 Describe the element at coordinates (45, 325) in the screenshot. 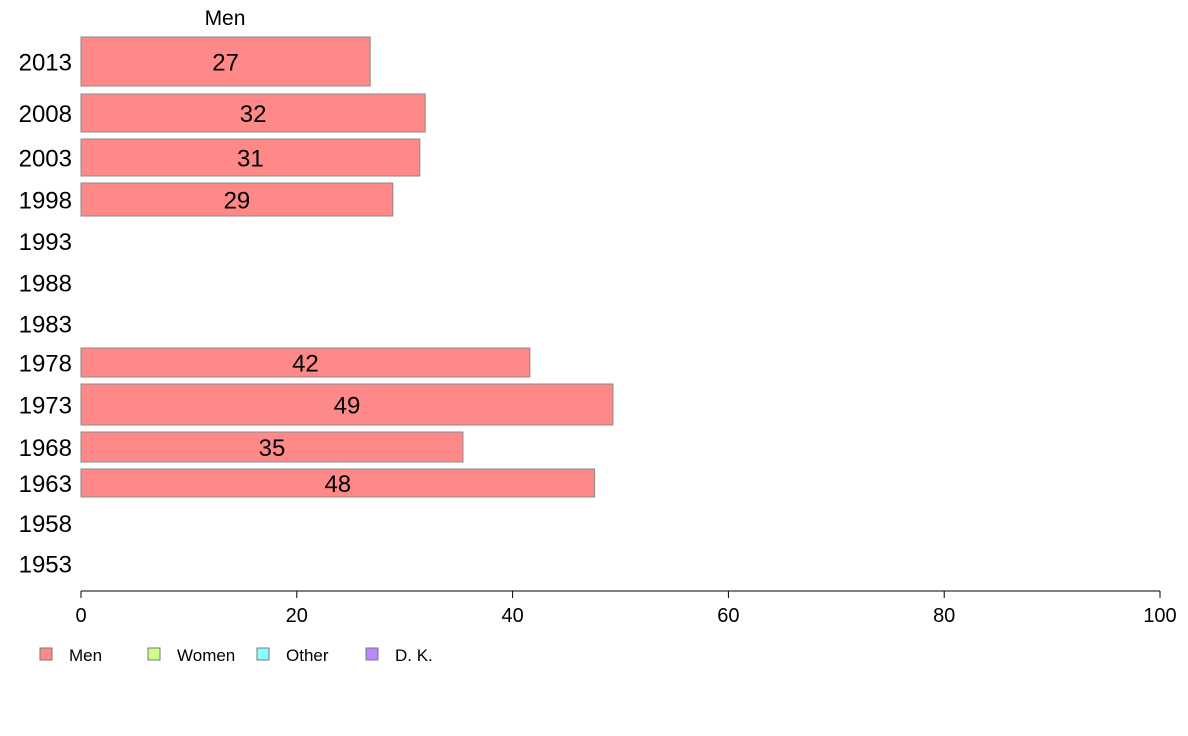

I see `year-label: 1983` at that location.